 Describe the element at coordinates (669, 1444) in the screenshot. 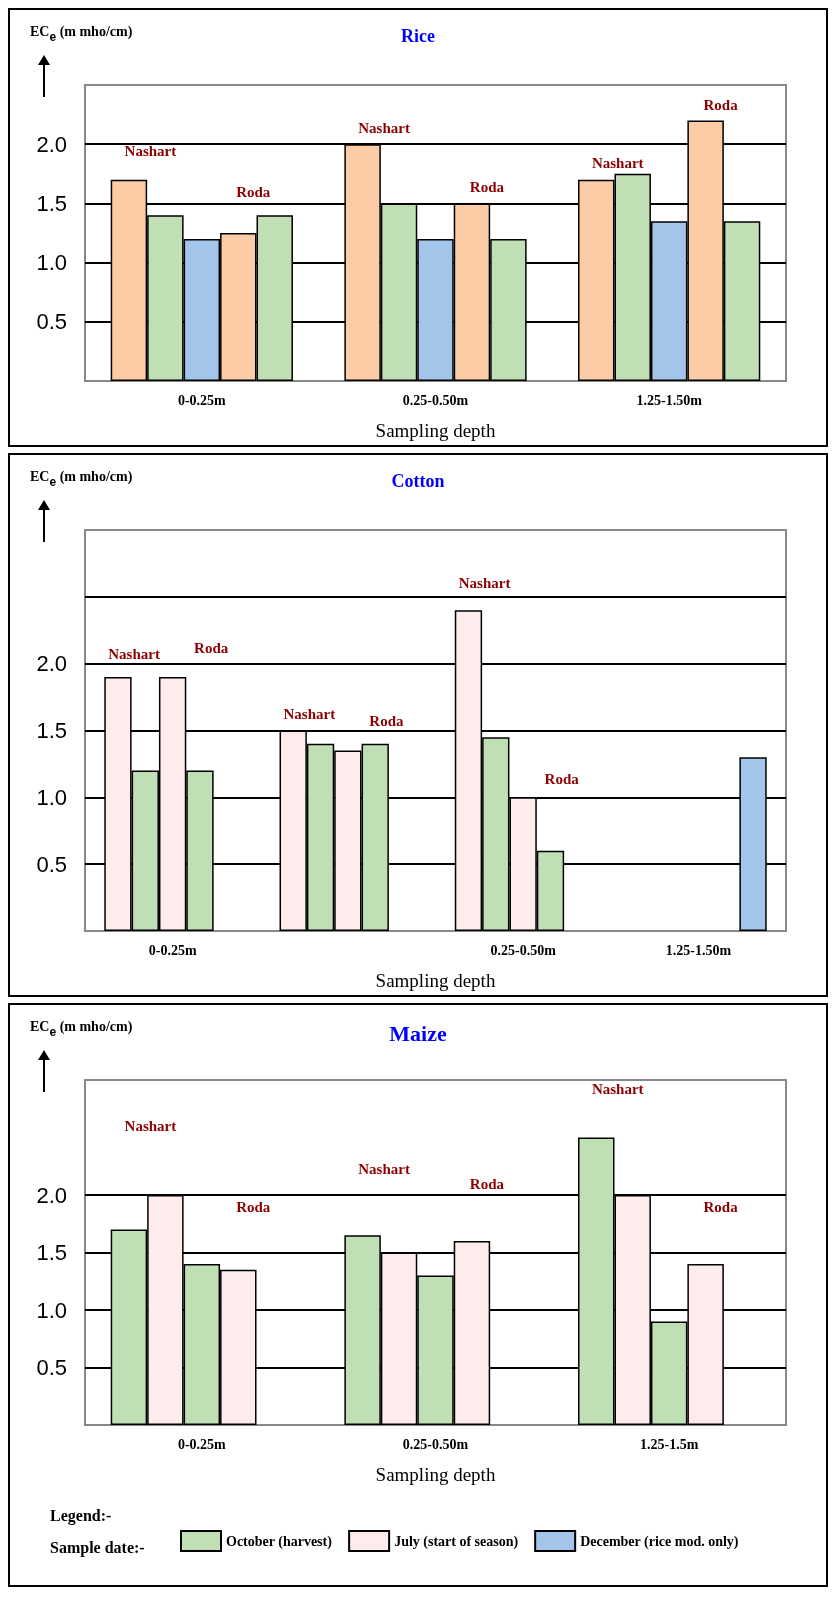

I see `x-tick-label: 1.25-1.5m` at that location.